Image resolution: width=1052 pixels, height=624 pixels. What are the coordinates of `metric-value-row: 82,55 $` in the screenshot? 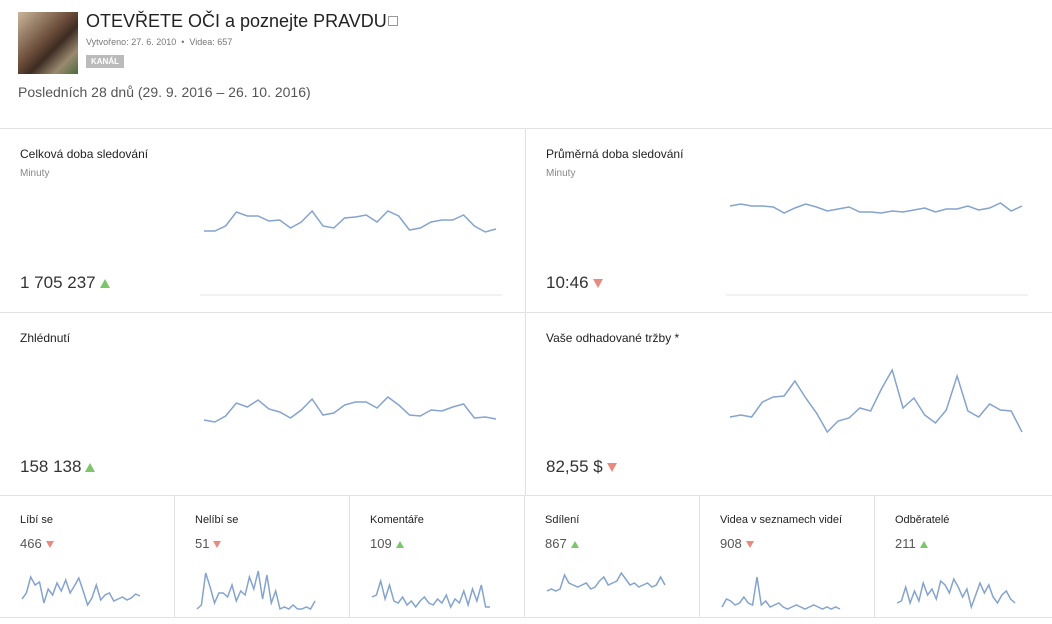 It's located at (581, 467).